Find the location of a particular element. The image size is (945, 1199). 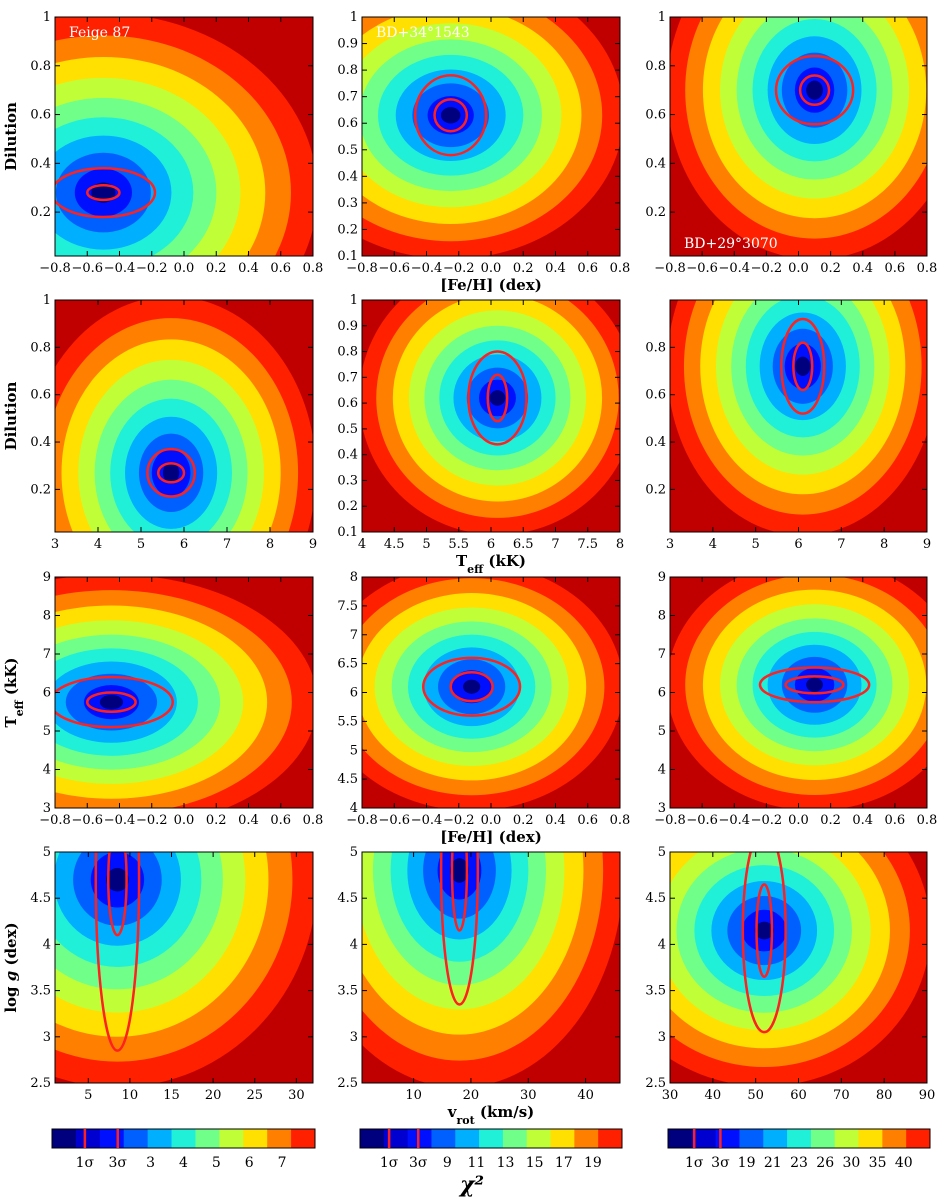

y-tick-label: 3 is located at coordinates (354, 1037).